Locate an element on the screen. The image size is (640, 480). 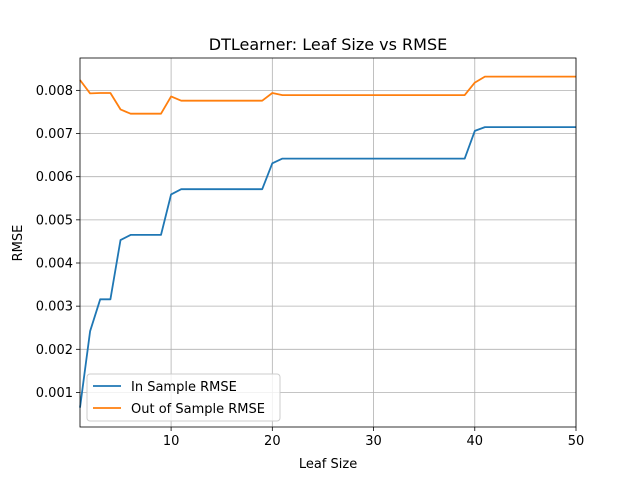
chart-title: DTLearner: Leaf Size vs RMSE is located at coordinates (328, 44).